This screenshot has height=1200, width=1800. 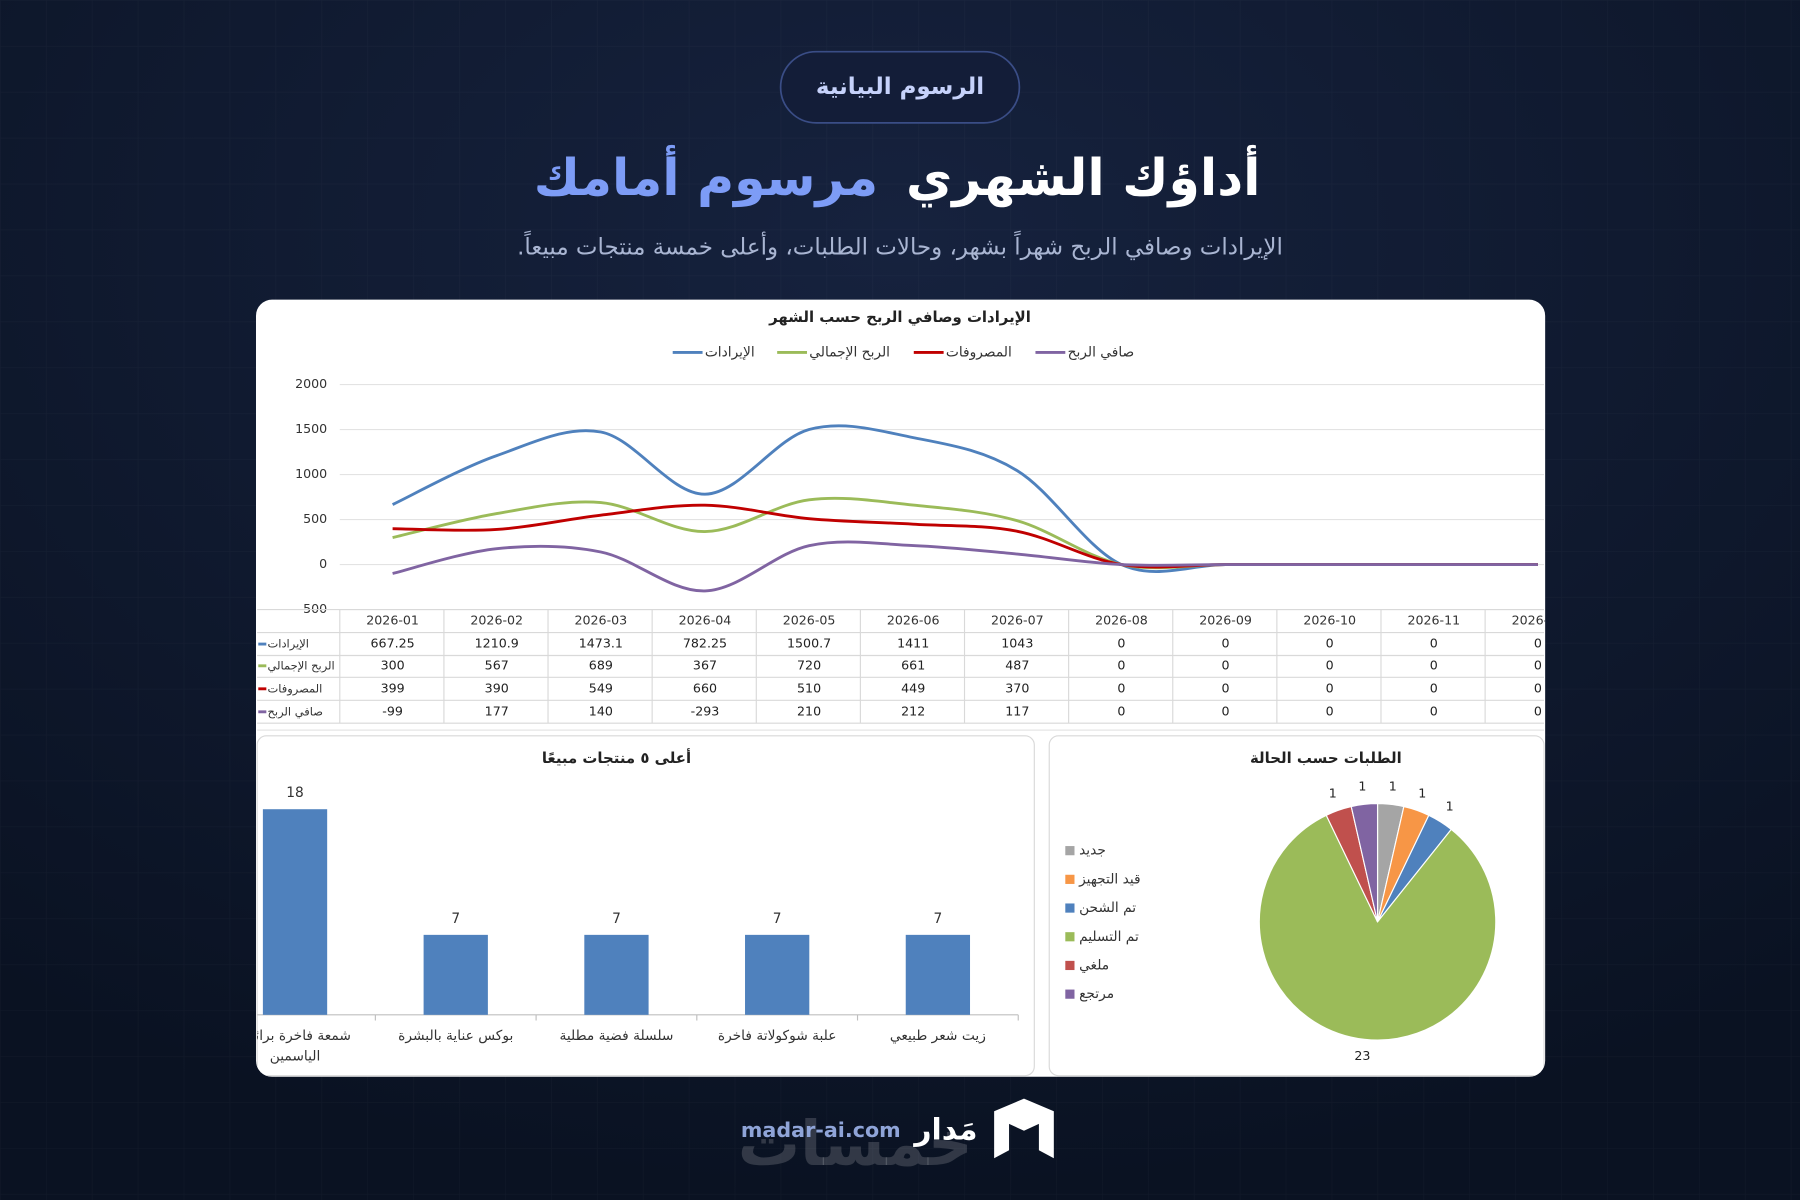 I want to click on x-tick-label: 2026-03, so click(x=600, y=620).